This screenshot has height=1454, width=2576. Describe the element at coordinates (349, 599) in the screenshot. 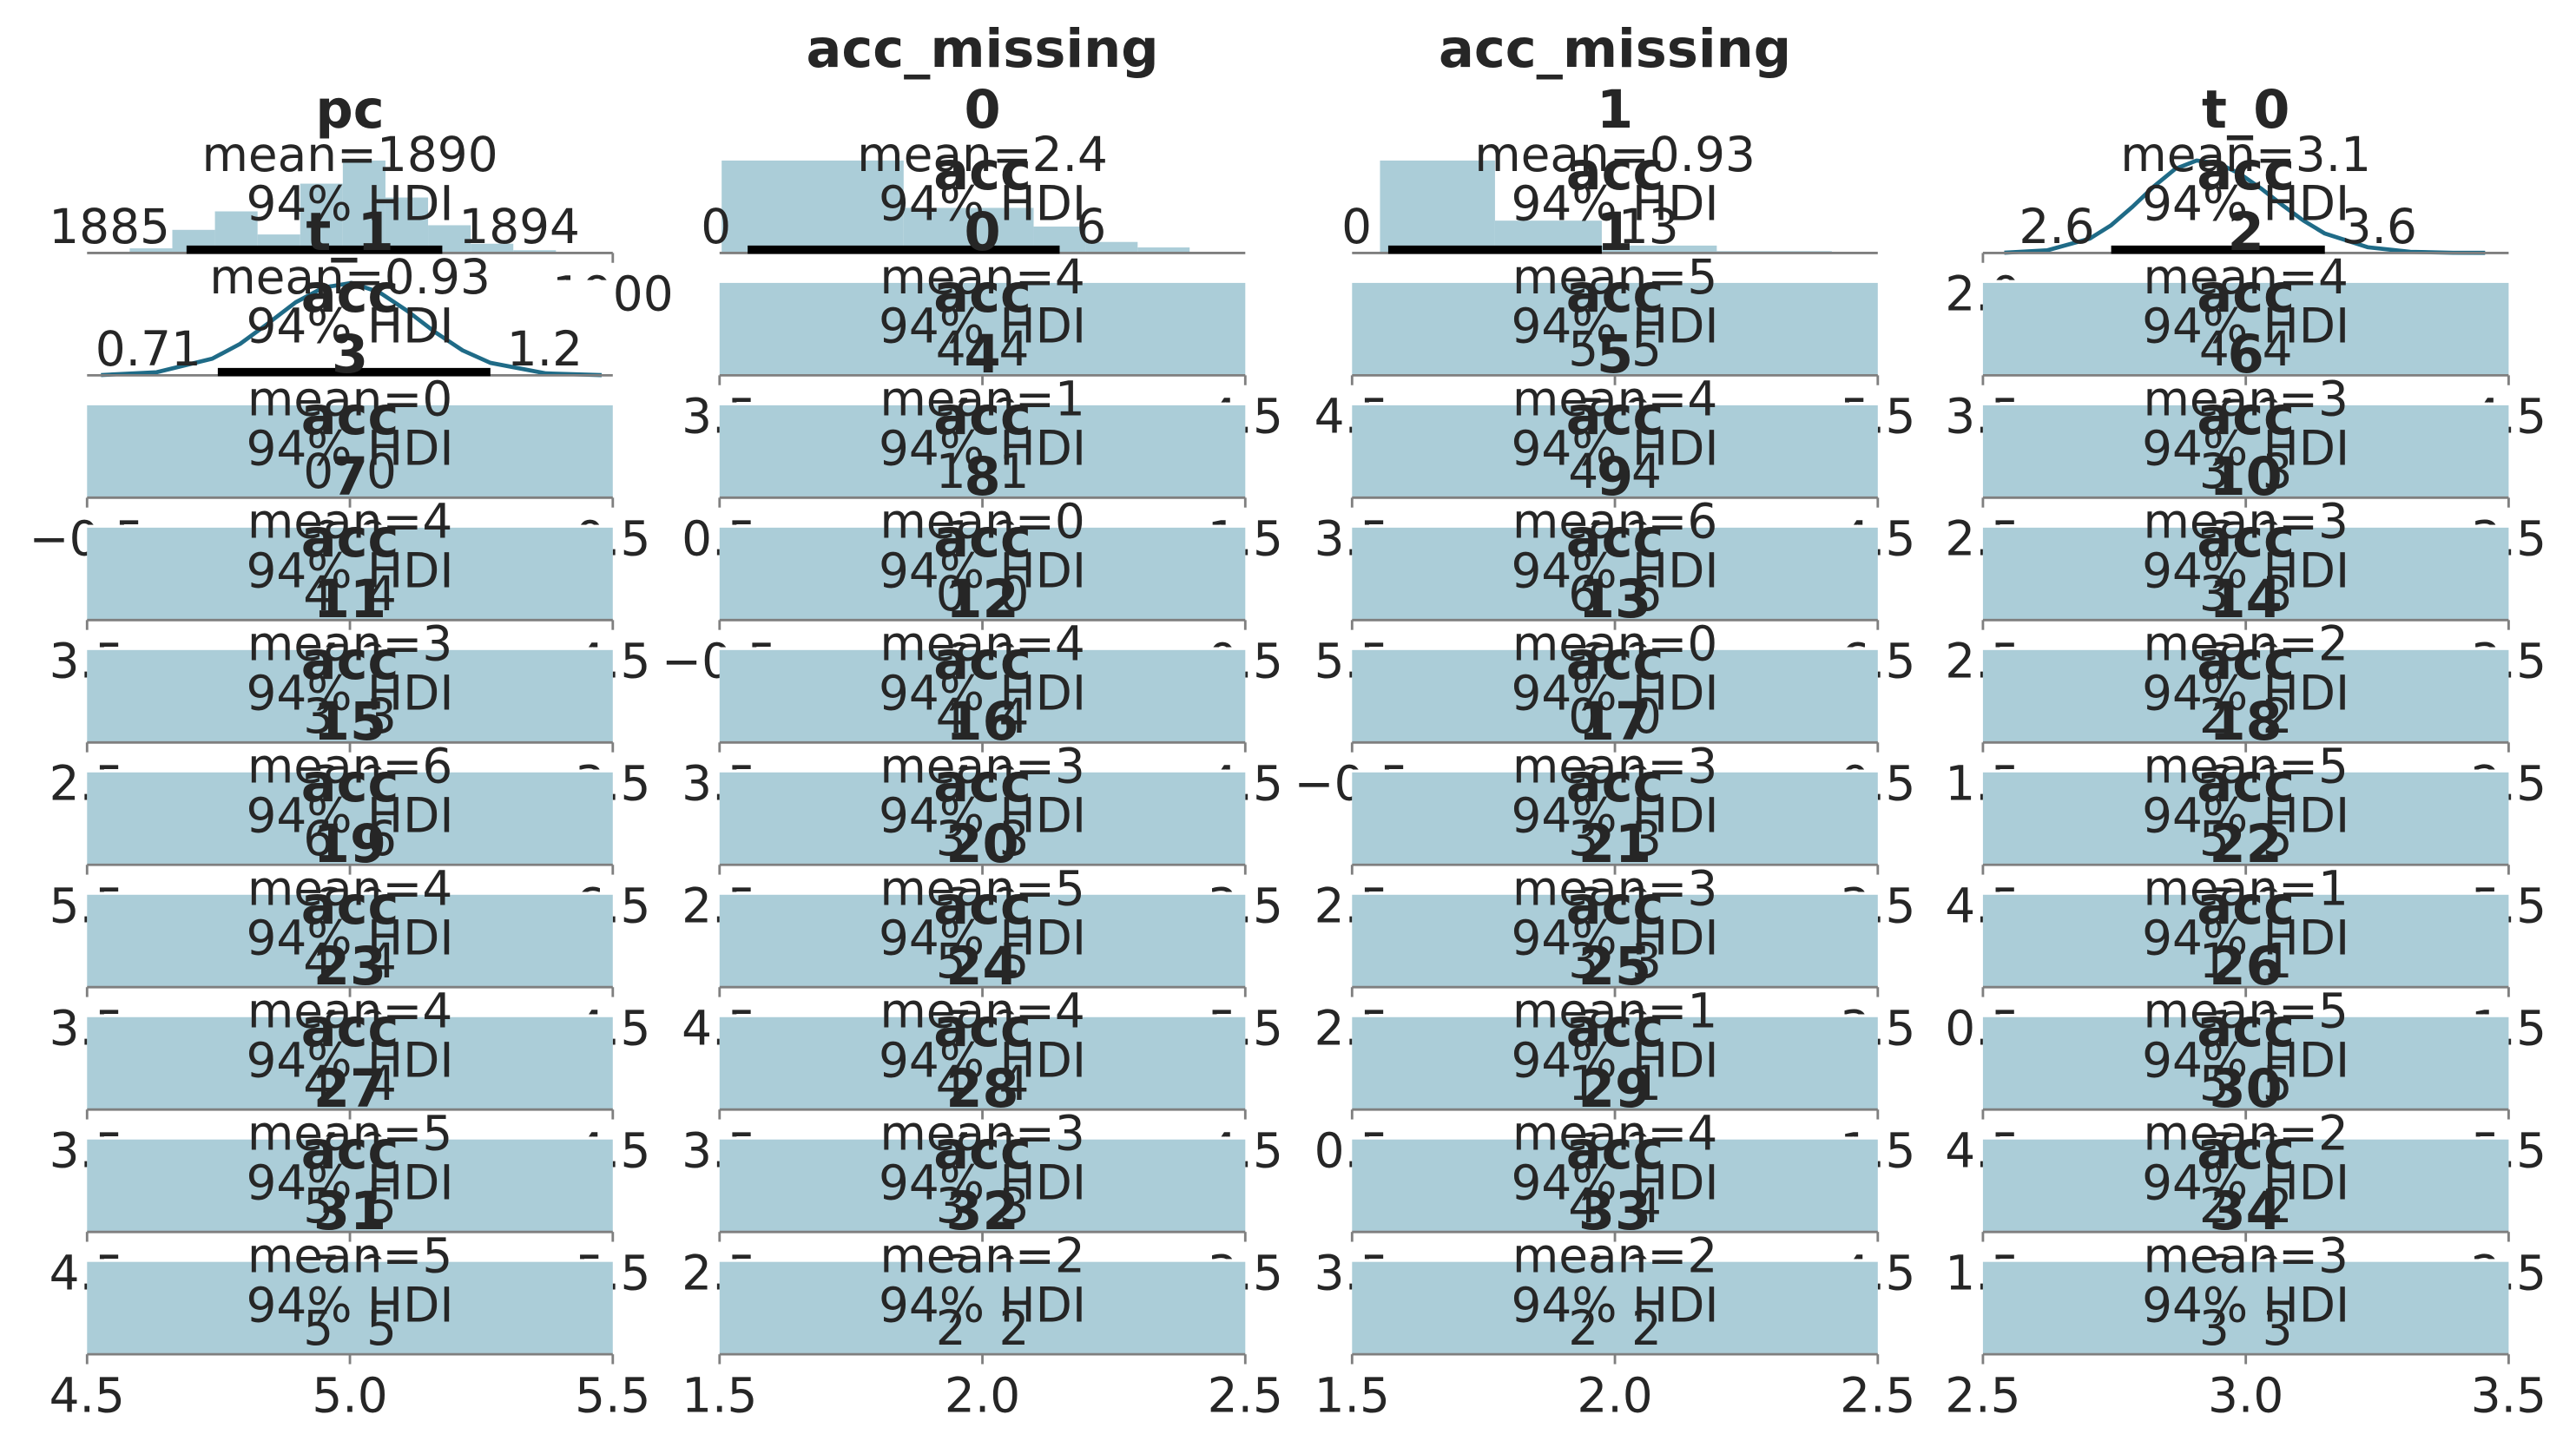

I see `panel-title: 11` at that location.